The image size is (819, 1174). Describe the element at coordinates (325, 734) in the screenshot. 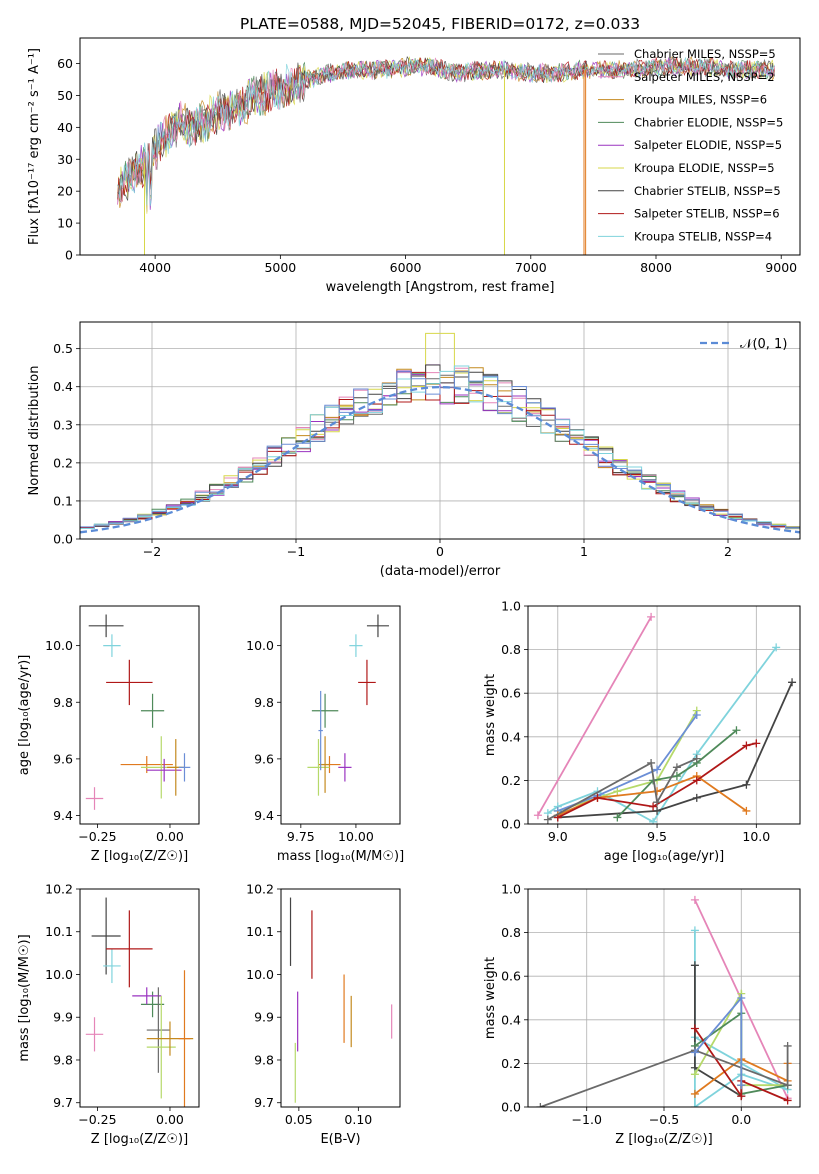

I see `panel-age-vs-mass: 9.75 10.00 9.4 9.6 9.8 10.0 mass [log₁₀(M/M☉)]` at that location.